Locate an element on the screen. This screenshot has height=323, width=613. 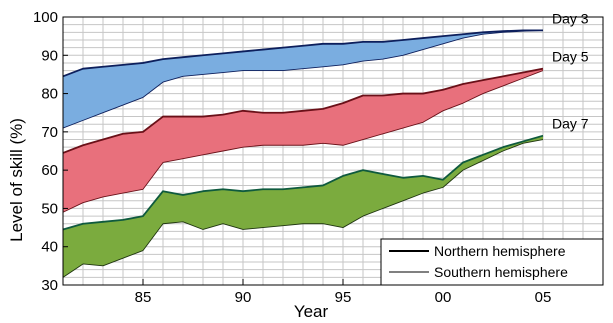
y-tick-label: 50 is located at coordinates (49, 208).